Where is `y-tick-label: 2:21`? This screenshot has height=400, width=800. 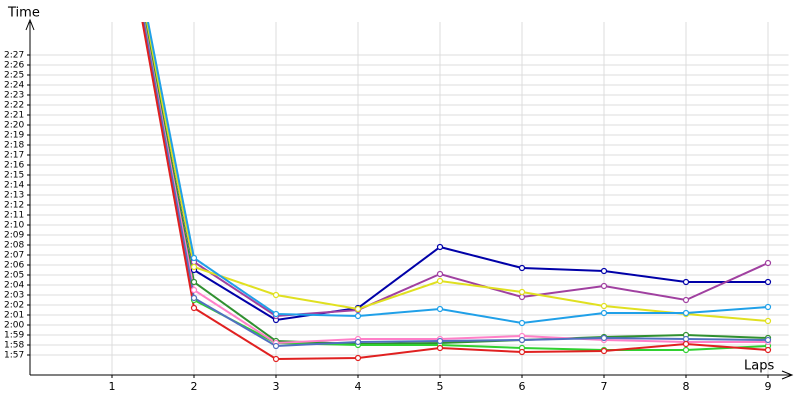 y-tick-label: 2:21 is located at coordinates (14, 116).